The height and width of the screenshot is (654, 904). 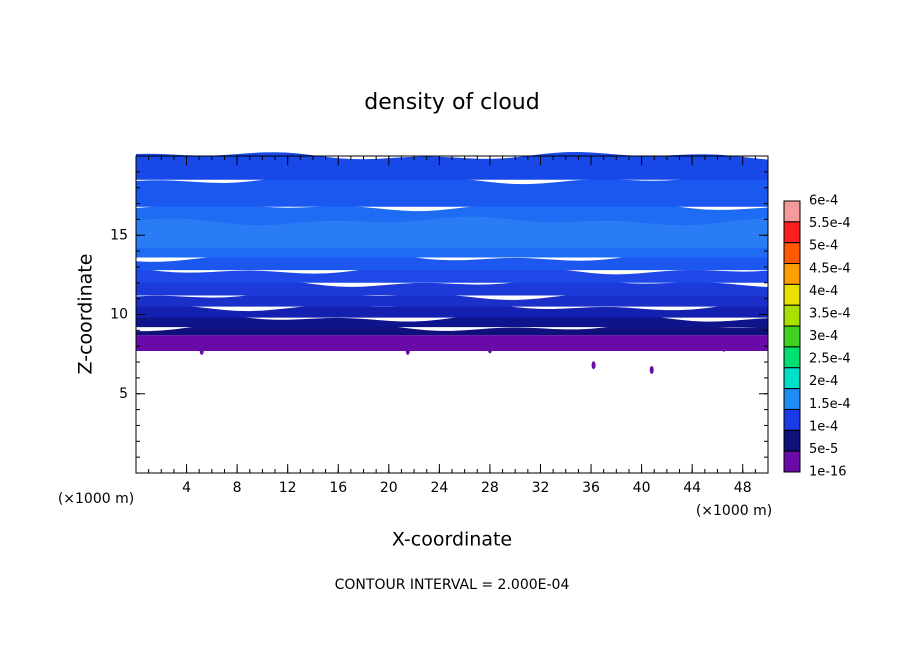 I want to click on colorbar-label: 2.5e-4, so click(x=830, y=359).